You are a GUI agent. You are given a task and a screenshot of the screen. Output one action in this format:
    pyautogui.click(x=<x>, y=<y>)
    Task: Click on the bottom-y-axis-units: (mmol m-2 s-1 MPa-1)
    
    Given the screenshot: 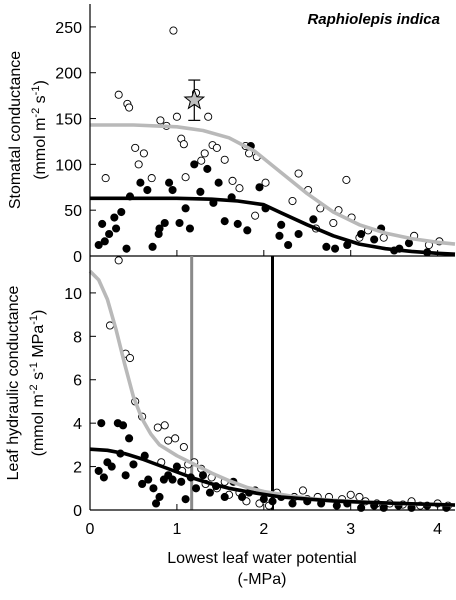 What is the action you would take?
    pyautogui.click(x=37, y=383)
    